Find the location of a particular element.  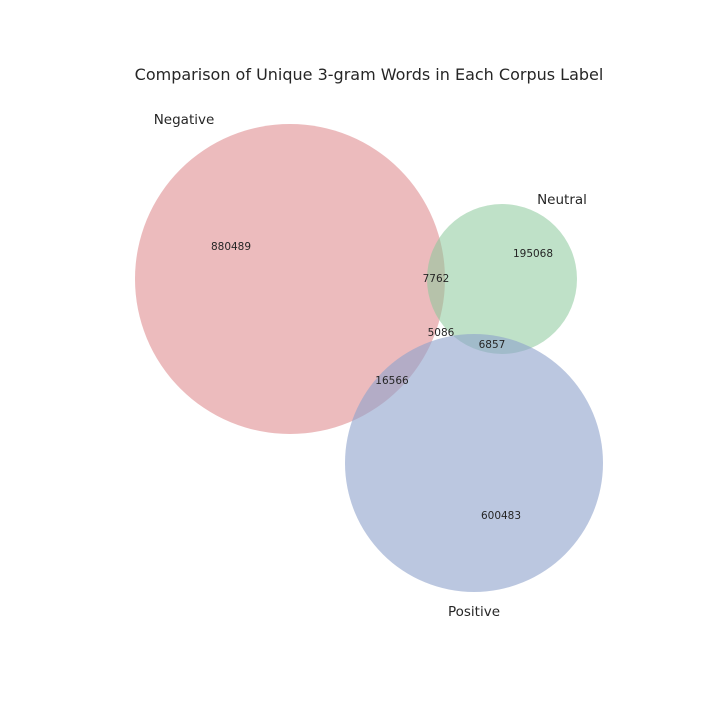

region-label-all-three: 5086 is located at coordinates (441, 333).